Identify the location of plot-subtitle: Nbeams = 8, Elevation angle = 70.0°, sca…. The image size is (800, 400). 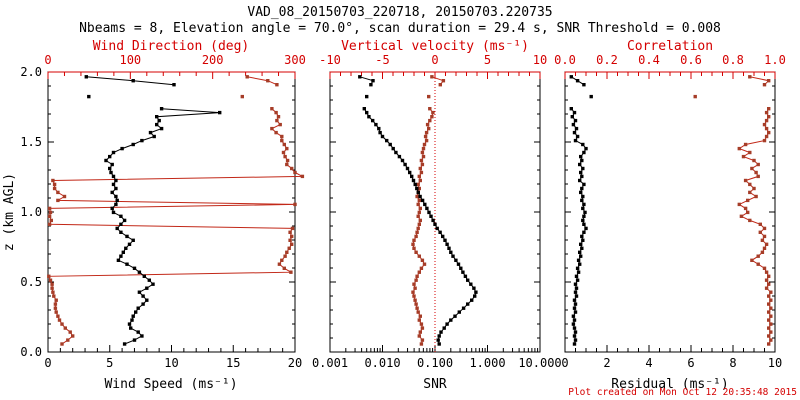
(400, 28).